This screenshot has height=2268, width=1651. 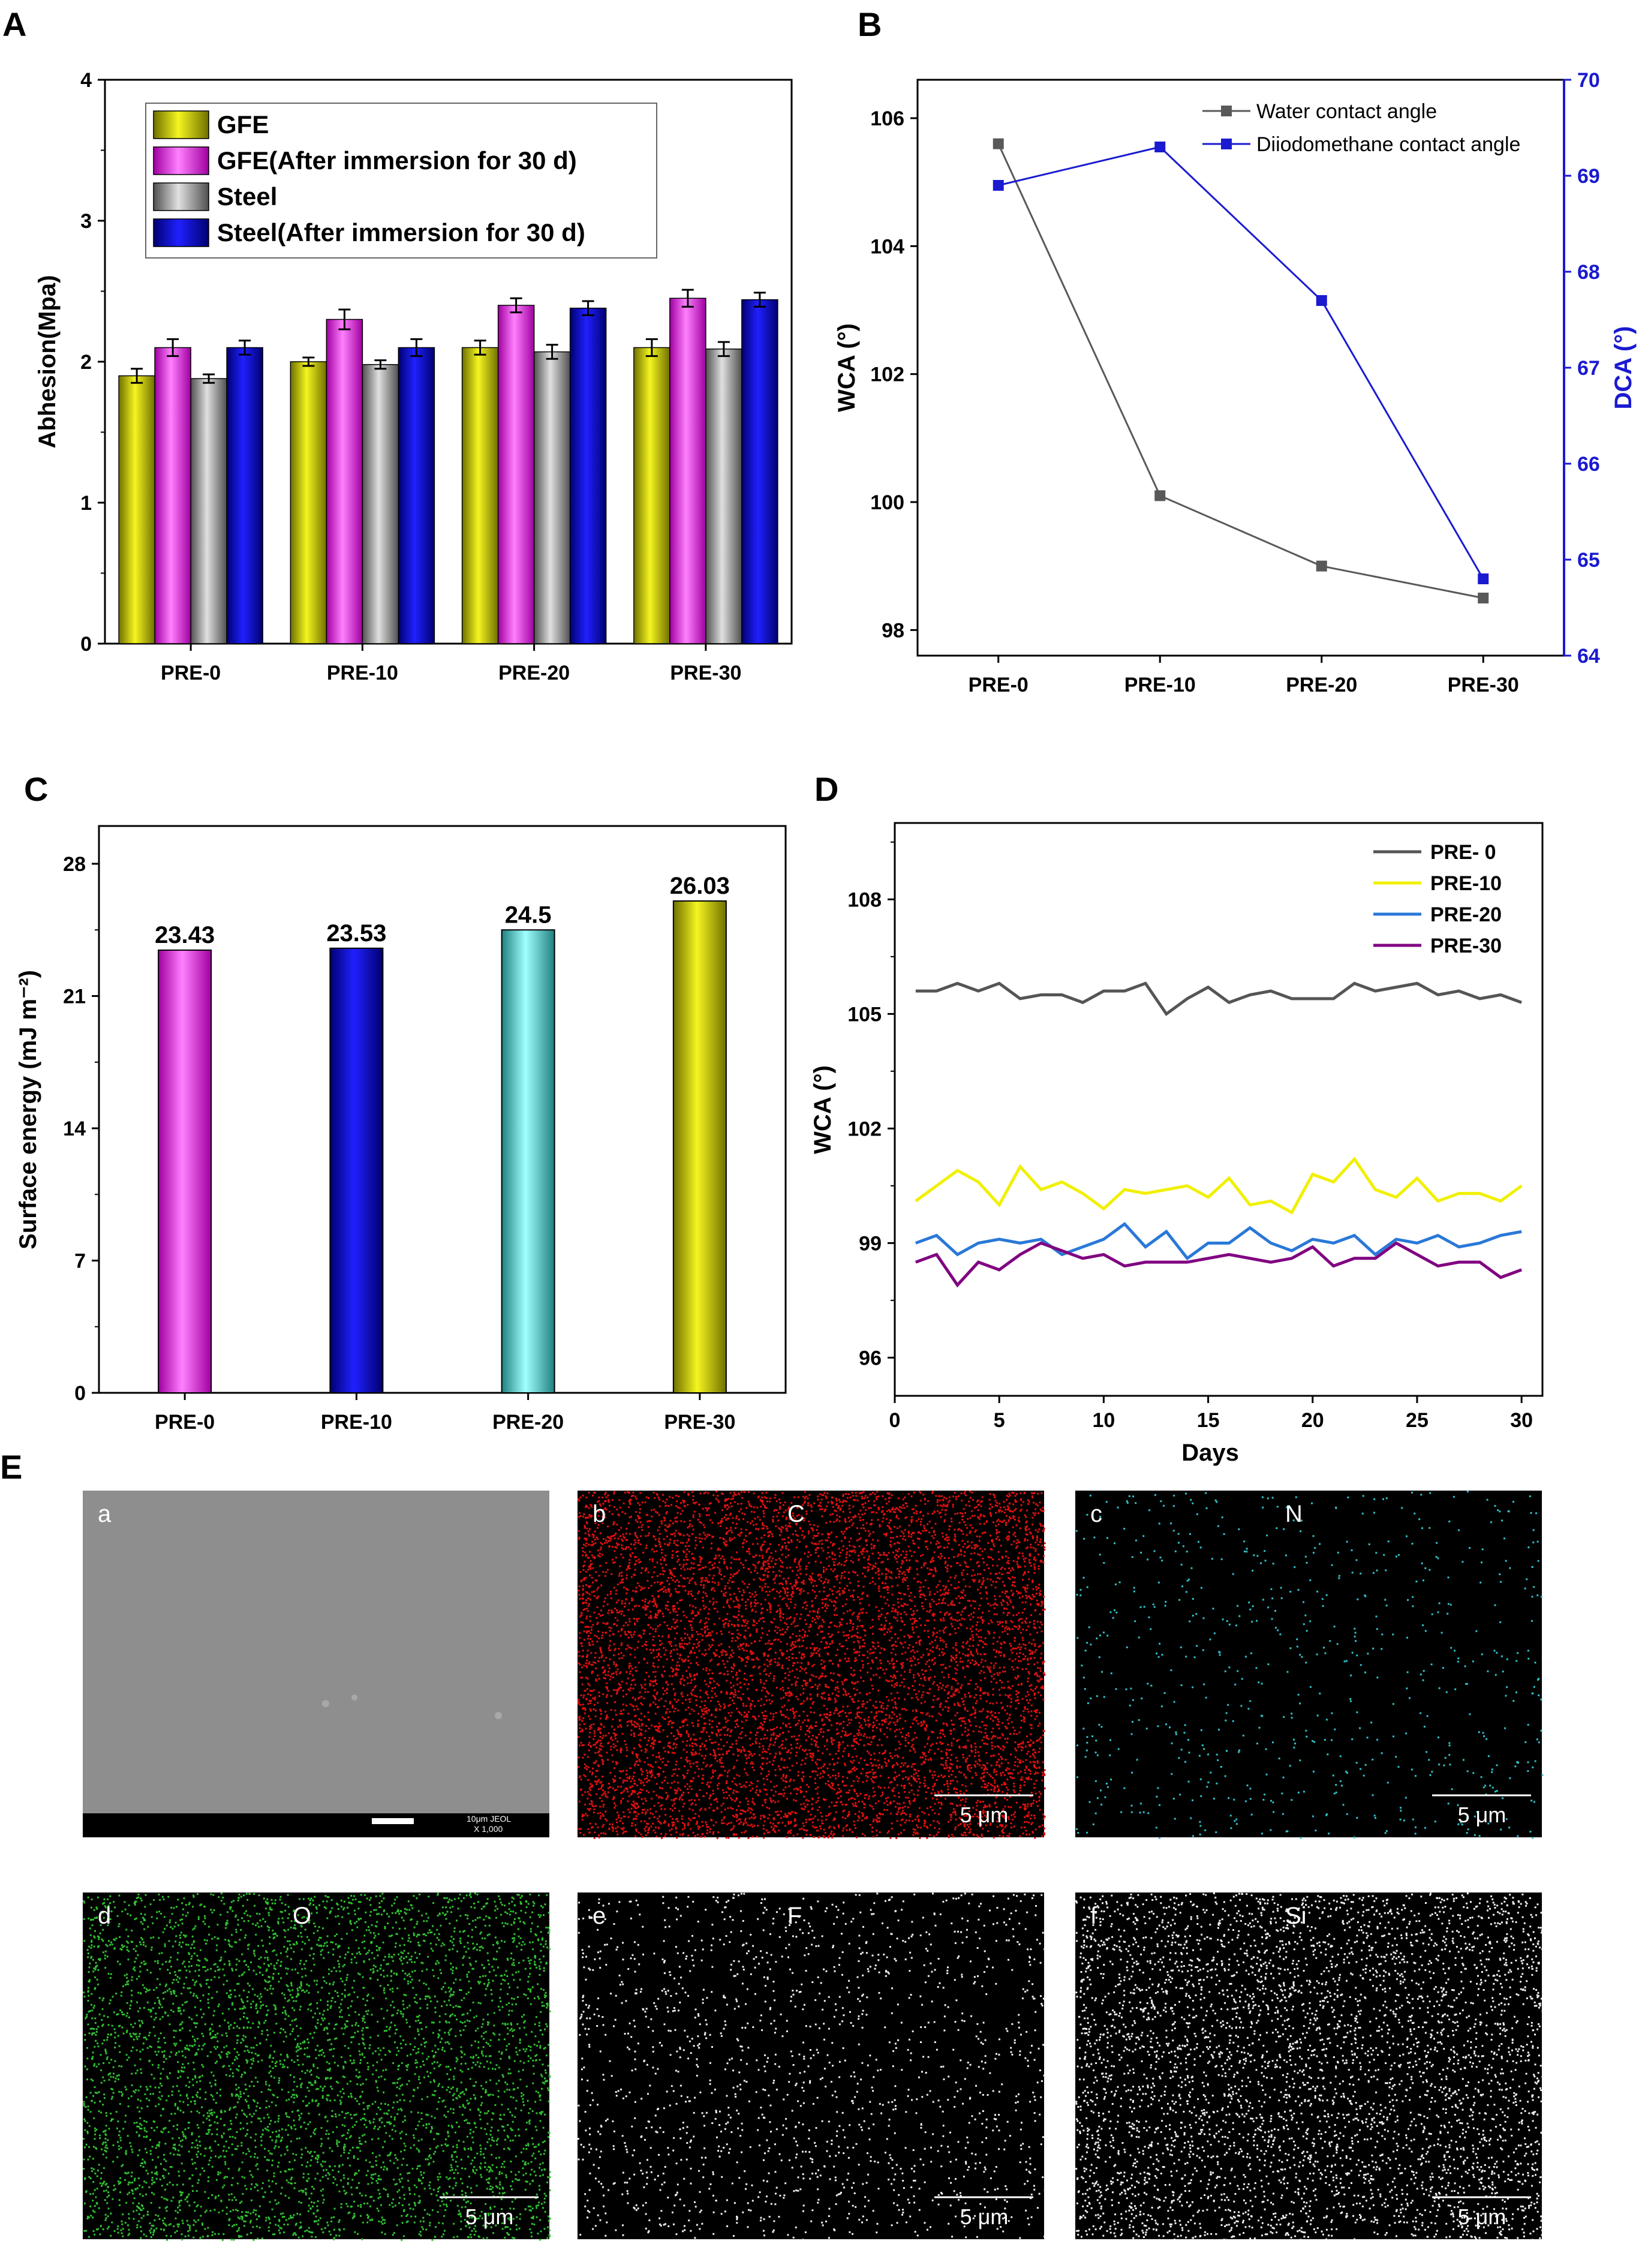 What do you see at coordinates (1588, 368) in the screenshot?
I see `chart-b-y2tick-label: 67` at bounding box center [1588, 368].